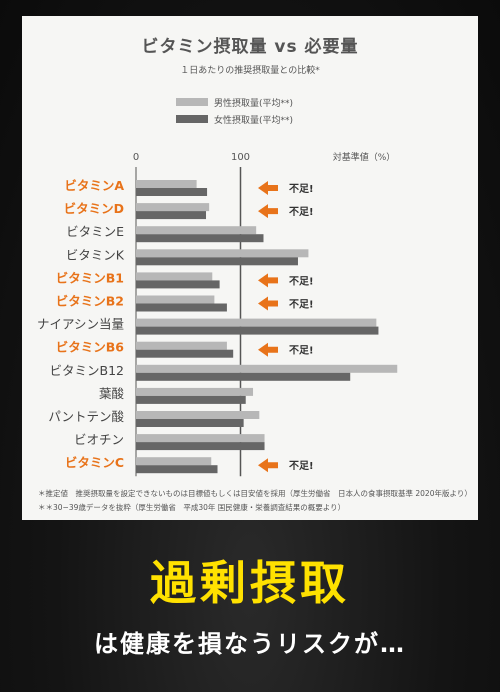  What do you see at coordinates (301, 212) in the screenshot?
I see `deficient-label-2: 不足!` at bounding box center [301, 212].